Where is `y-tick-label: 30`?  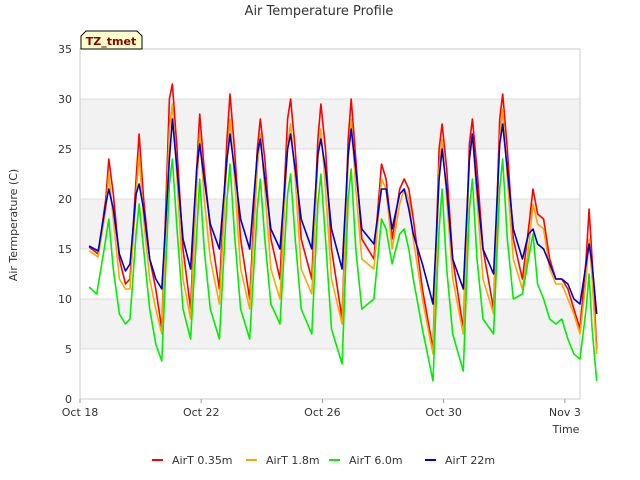
y-tick-label: 30 is located at coordinates (65, 99).